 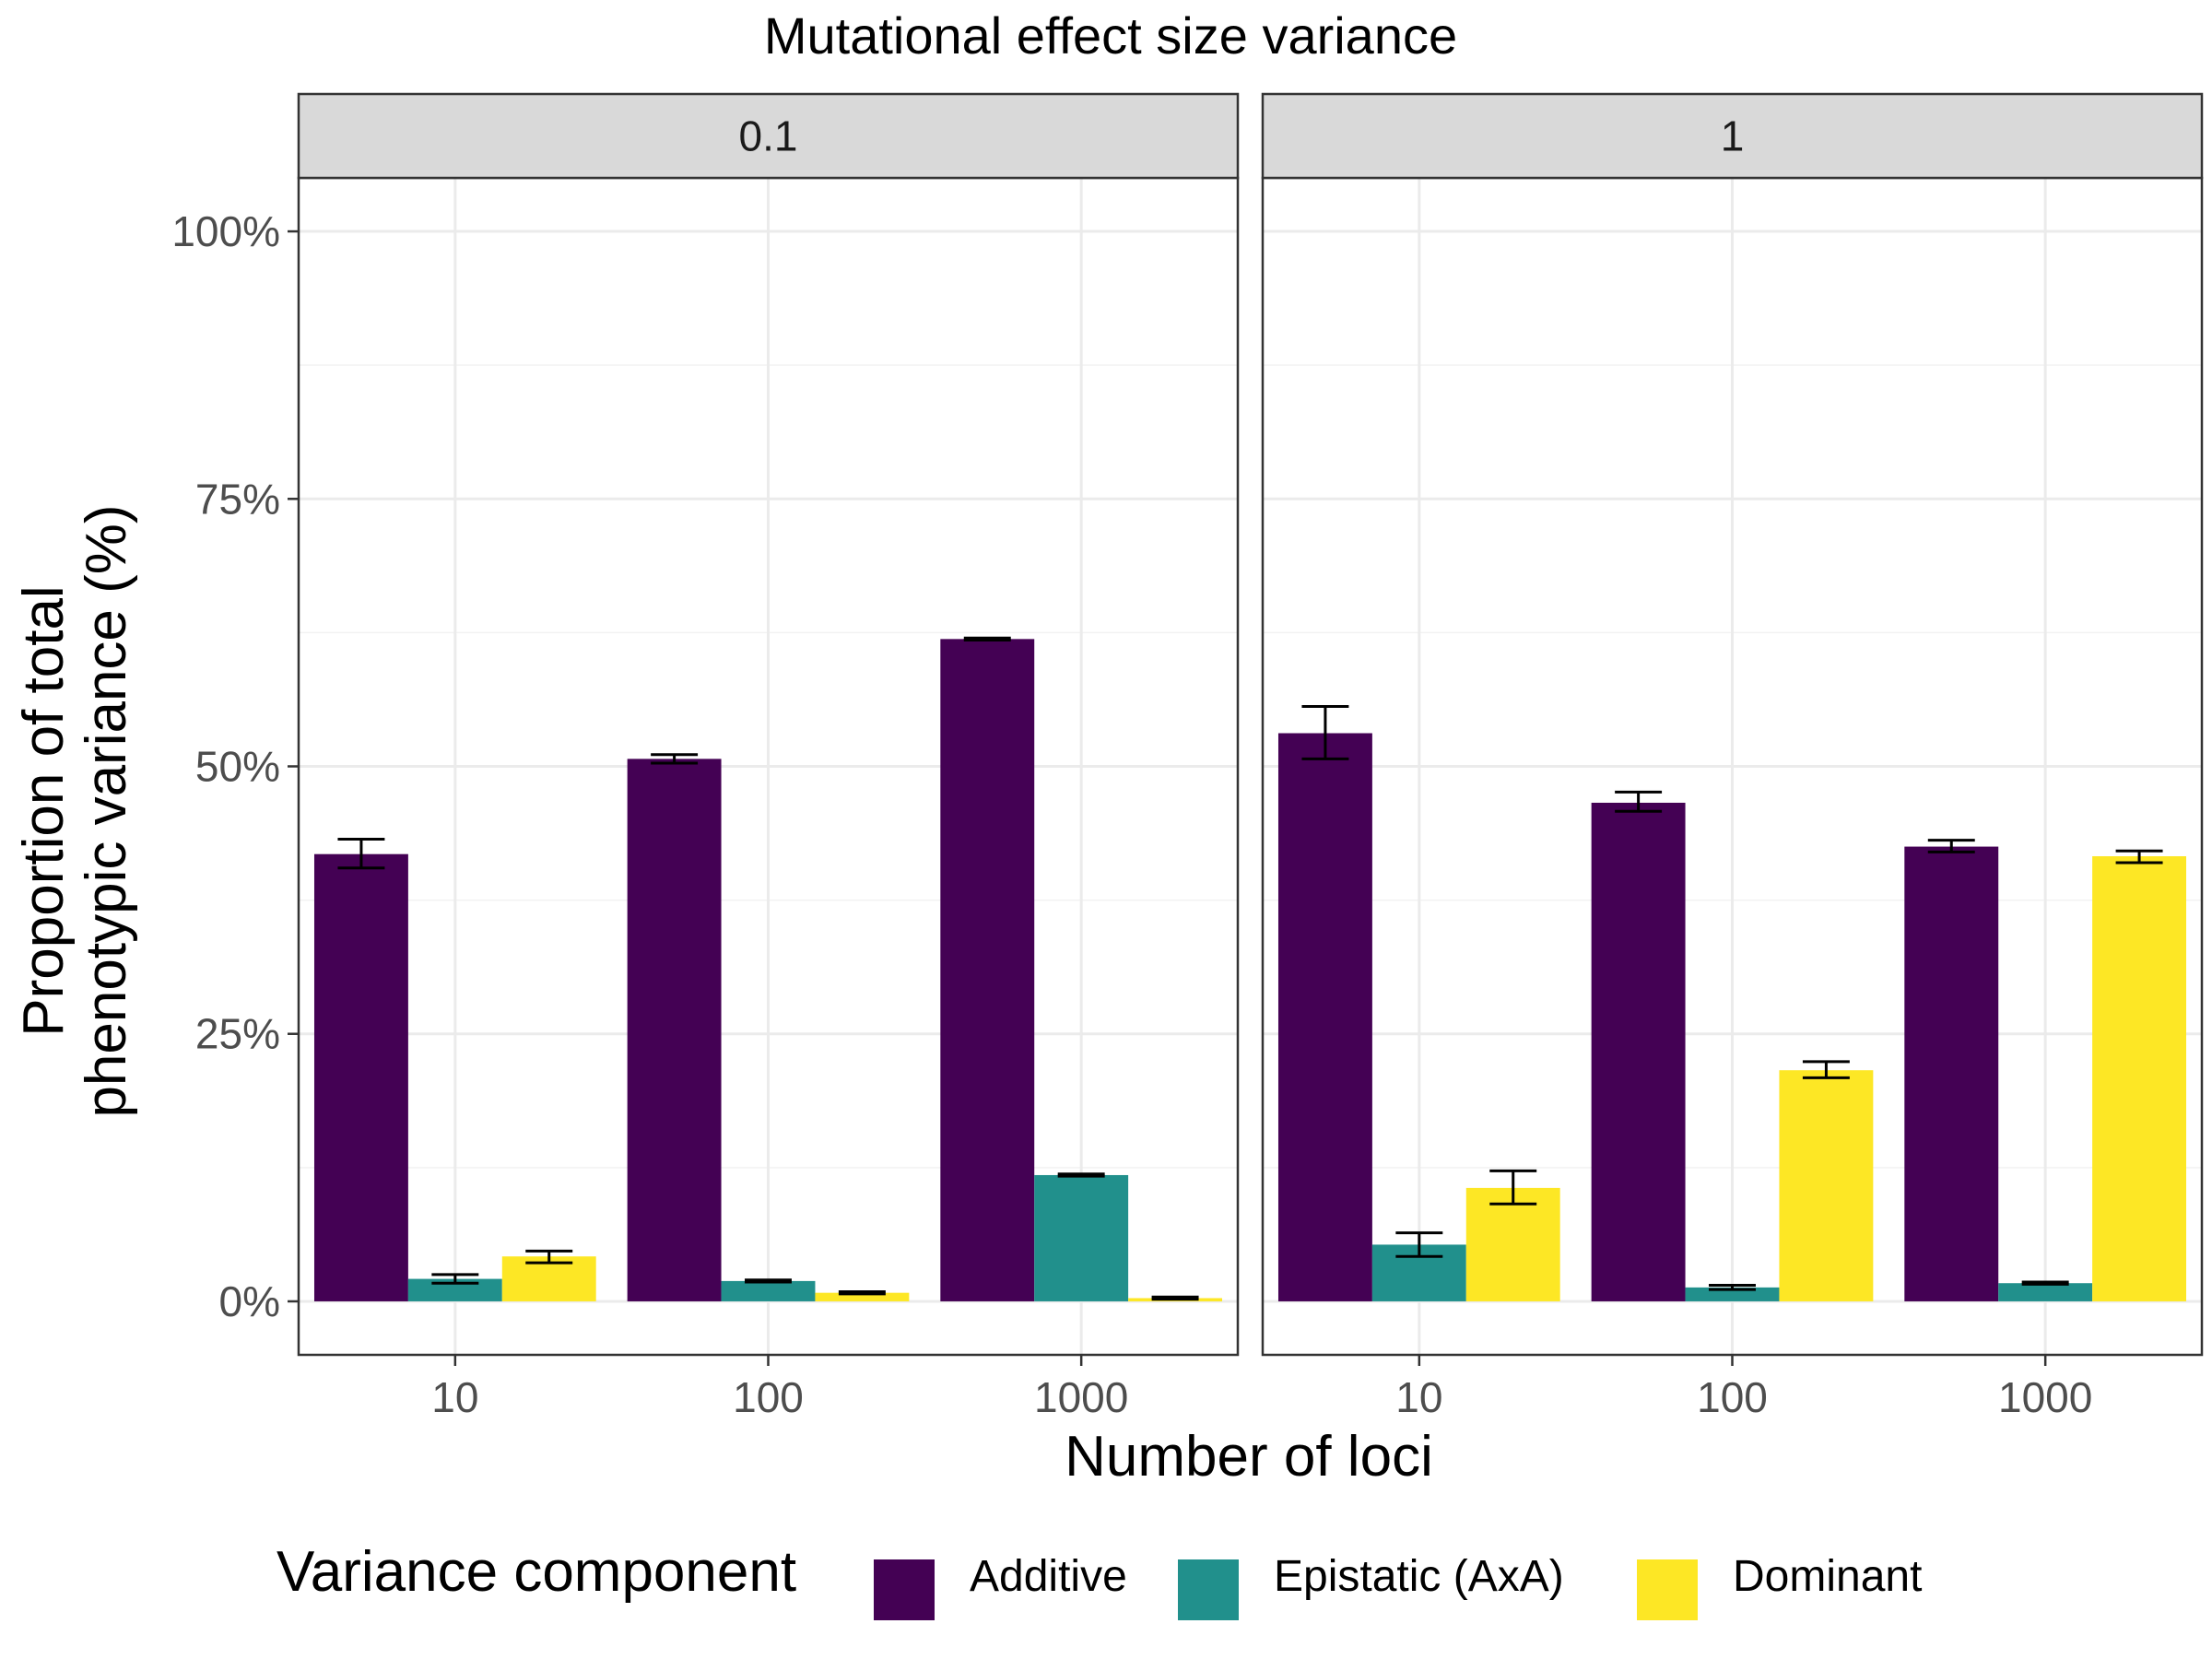 What do you see at coordinates (768, 1290) in the screenshot?
I see `bar-epistatic-axa--100` at bounding box center [768, 1290].